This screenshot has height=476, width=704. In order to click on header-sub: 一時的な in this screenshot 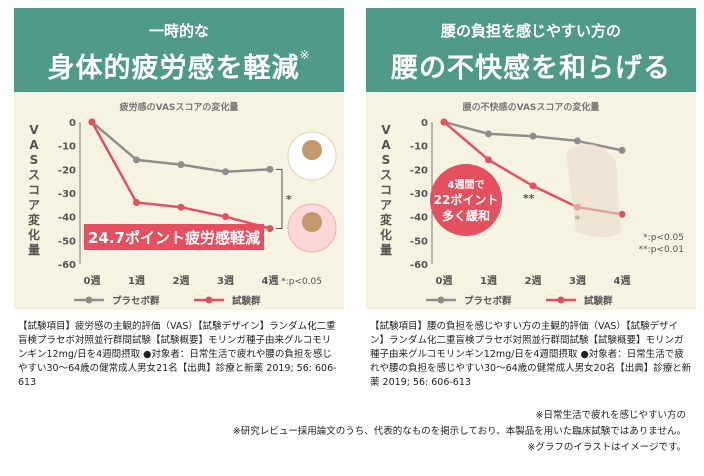, I will do `click(178, 31)`.